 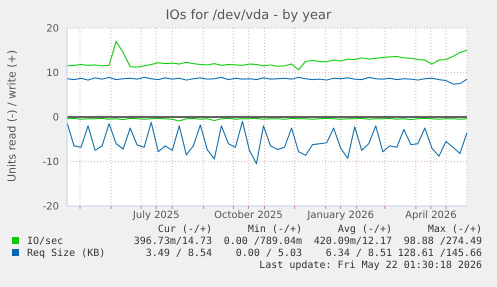 What do you see at coordinates (358, 254) in the screenshot?
I see `text: 6.34 / 8.51` at bounding box center [358, 254].